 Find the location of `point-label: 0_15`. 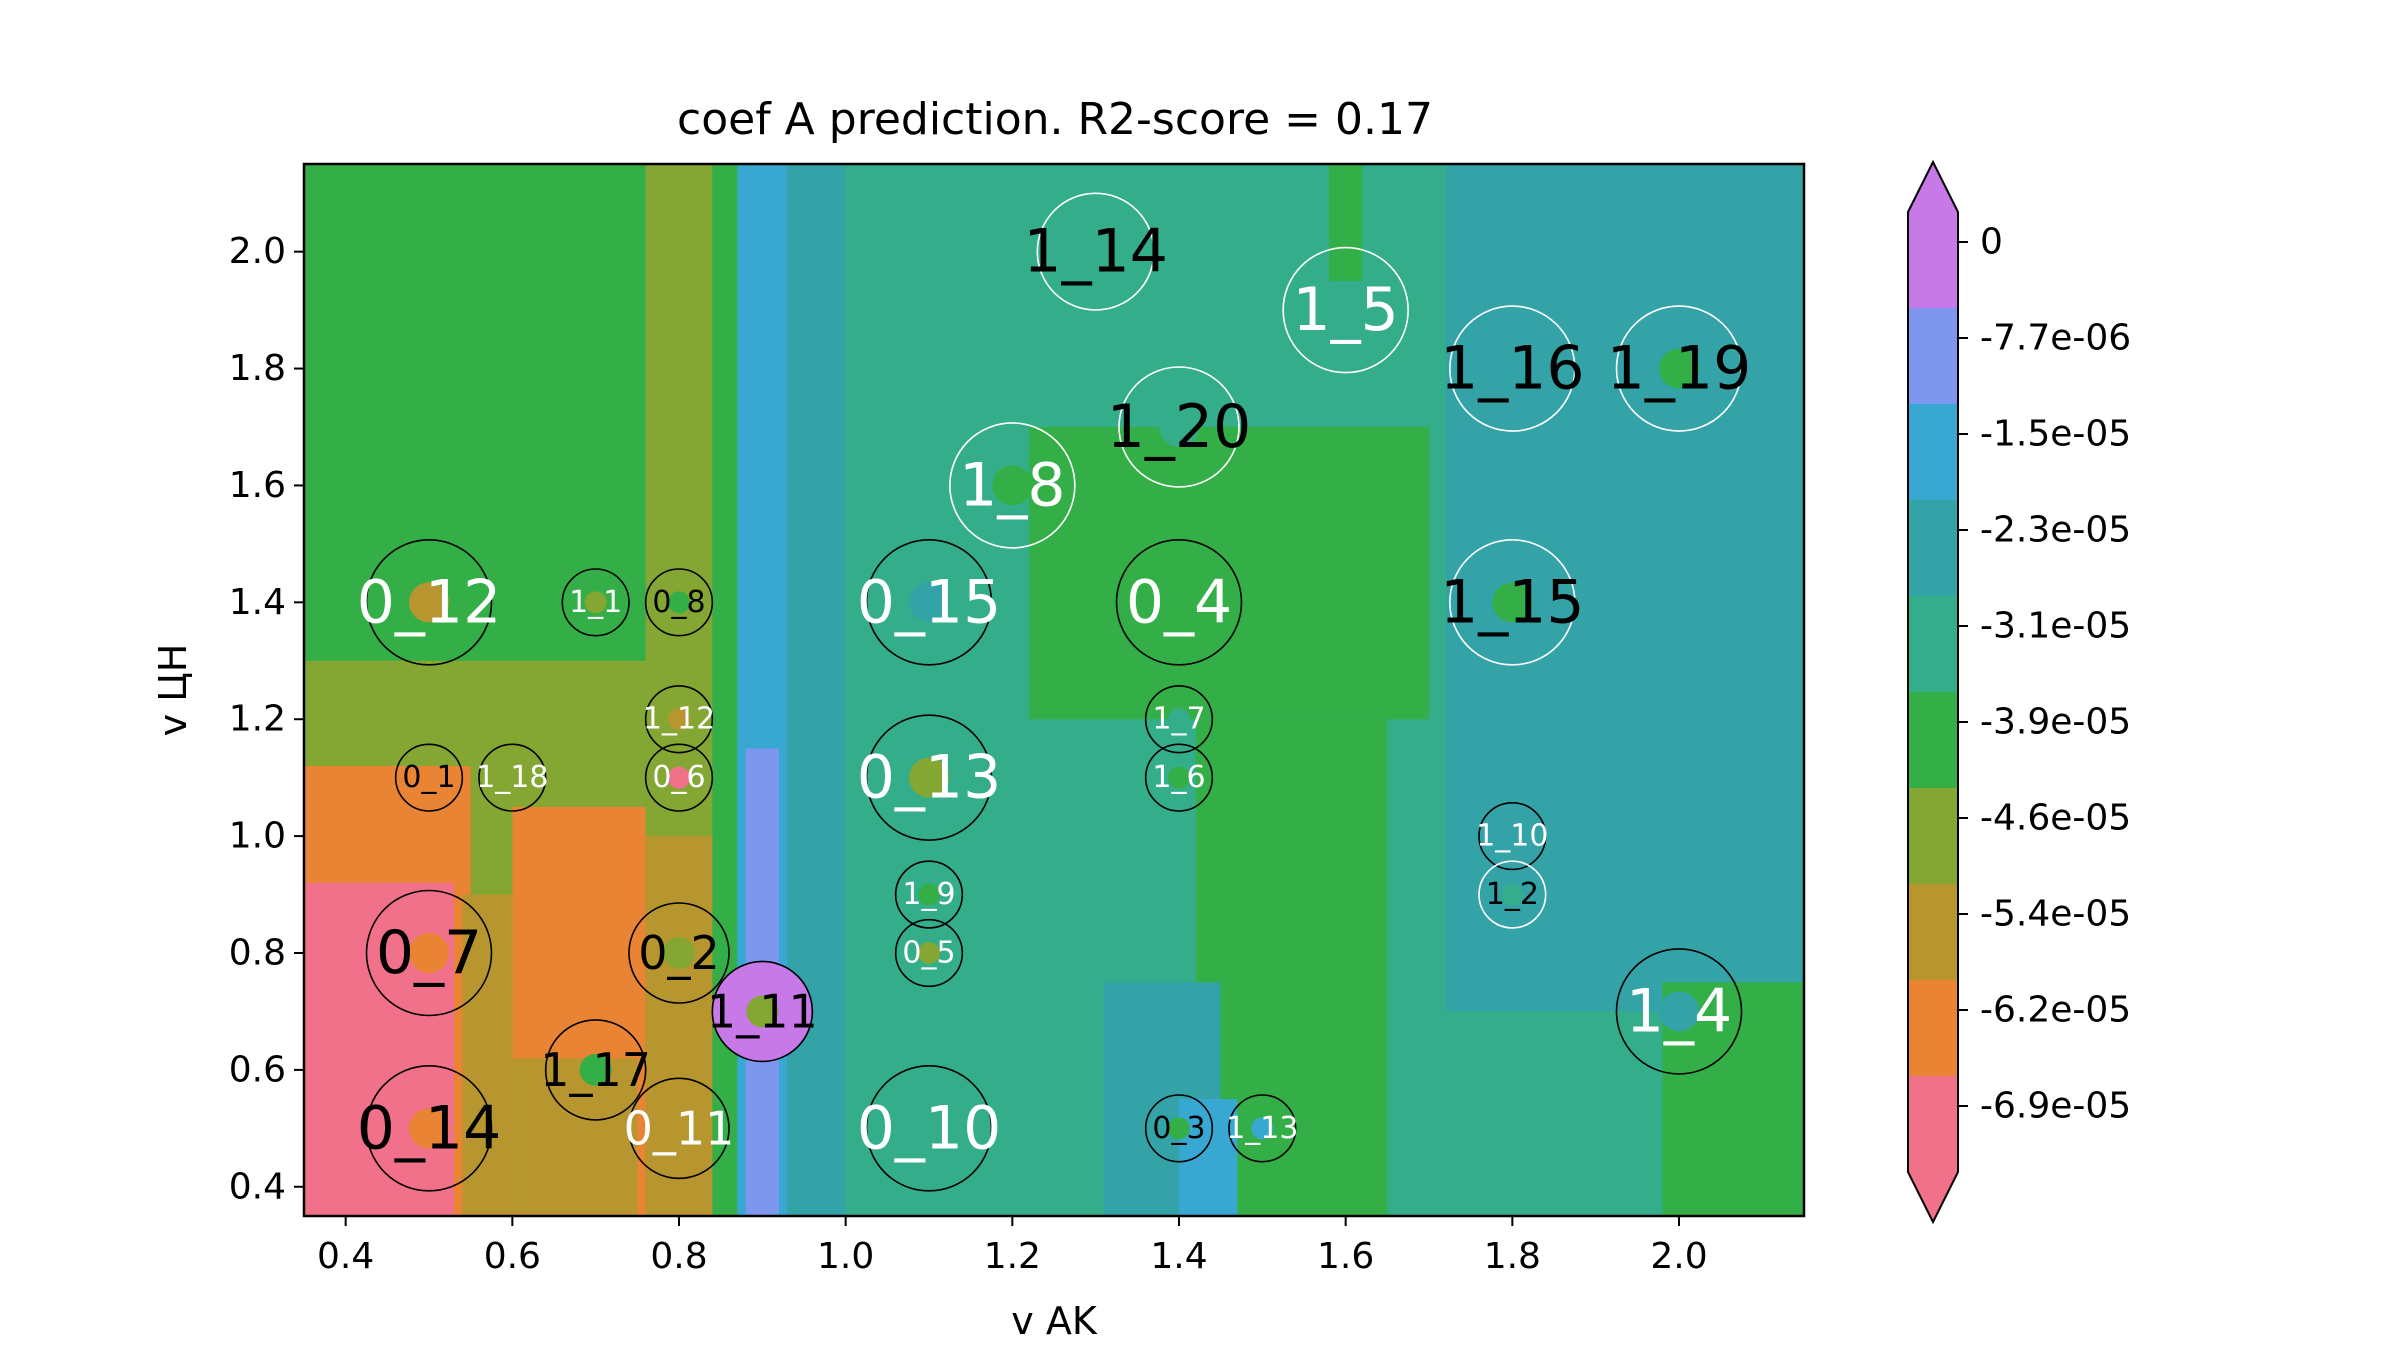

point-label: 0_15 is located at coordinates (929, 602).